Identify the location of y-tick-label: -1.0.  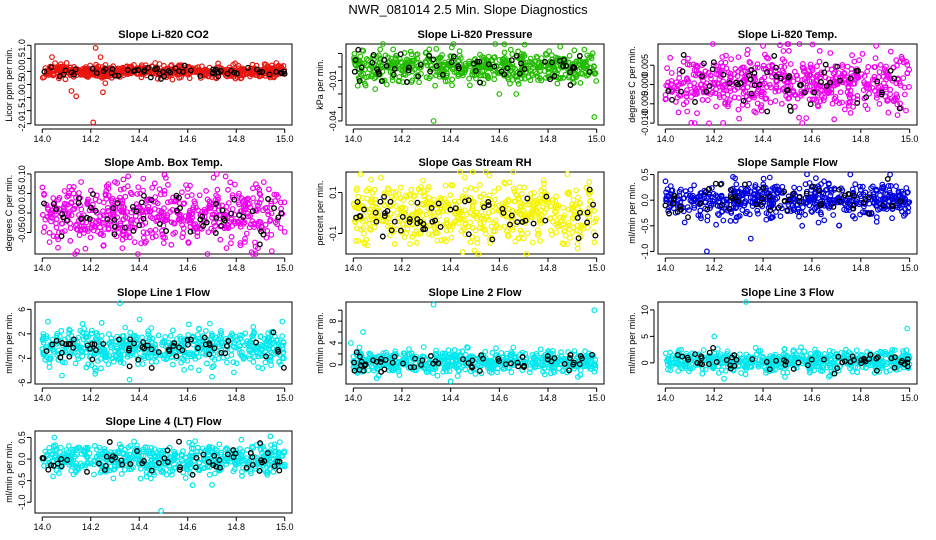
(22, 98).